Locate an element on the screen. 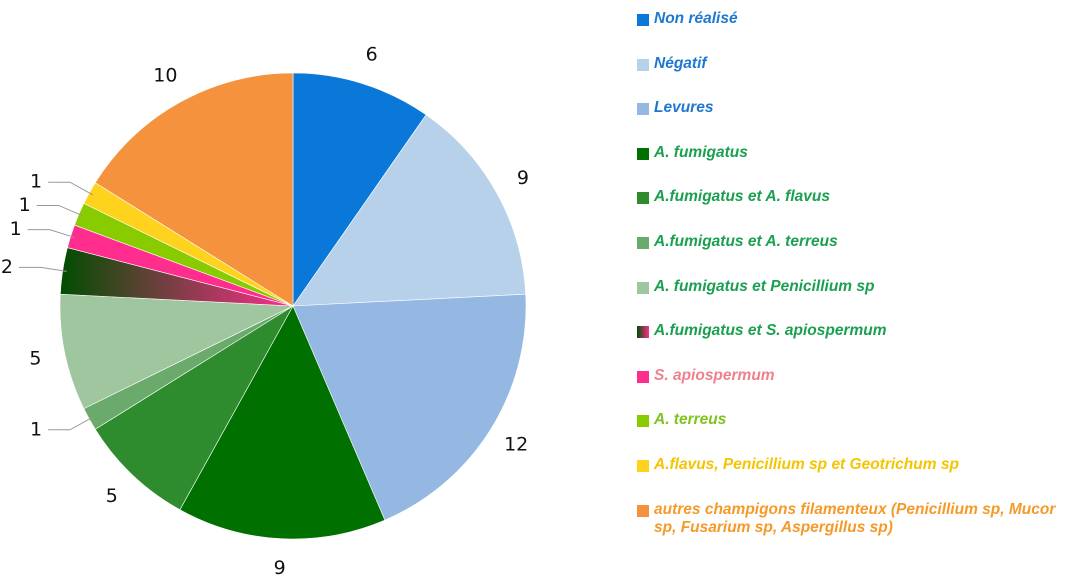 The height and width of the screenshot is (577, 1080). data-label: 10 is located at coordinates (165, 76).